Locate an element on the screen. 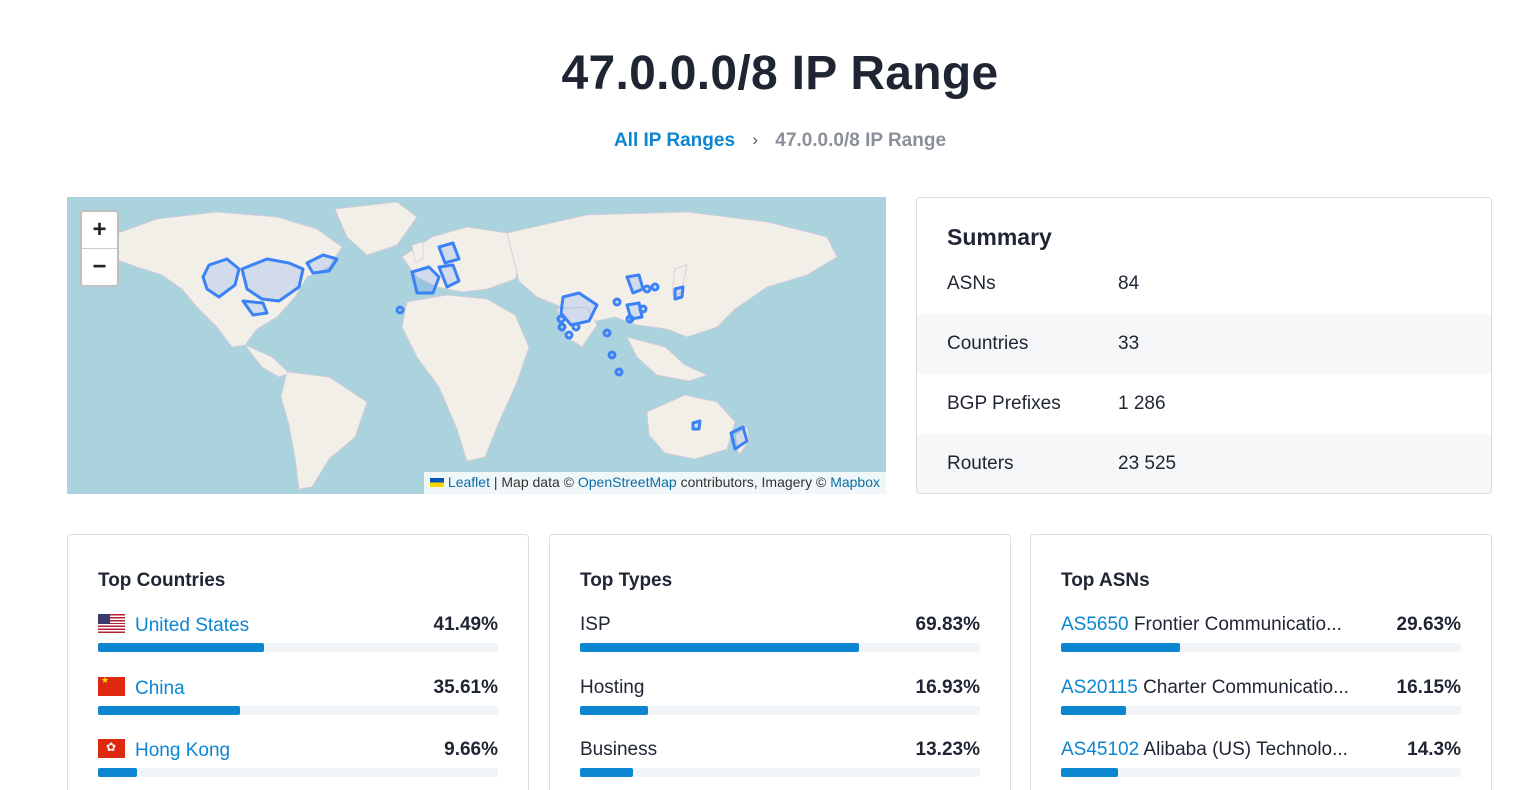 The width and height of the screenshot is (1532, 790). chevron-right-icon: › is located at coordinates (755, 139).